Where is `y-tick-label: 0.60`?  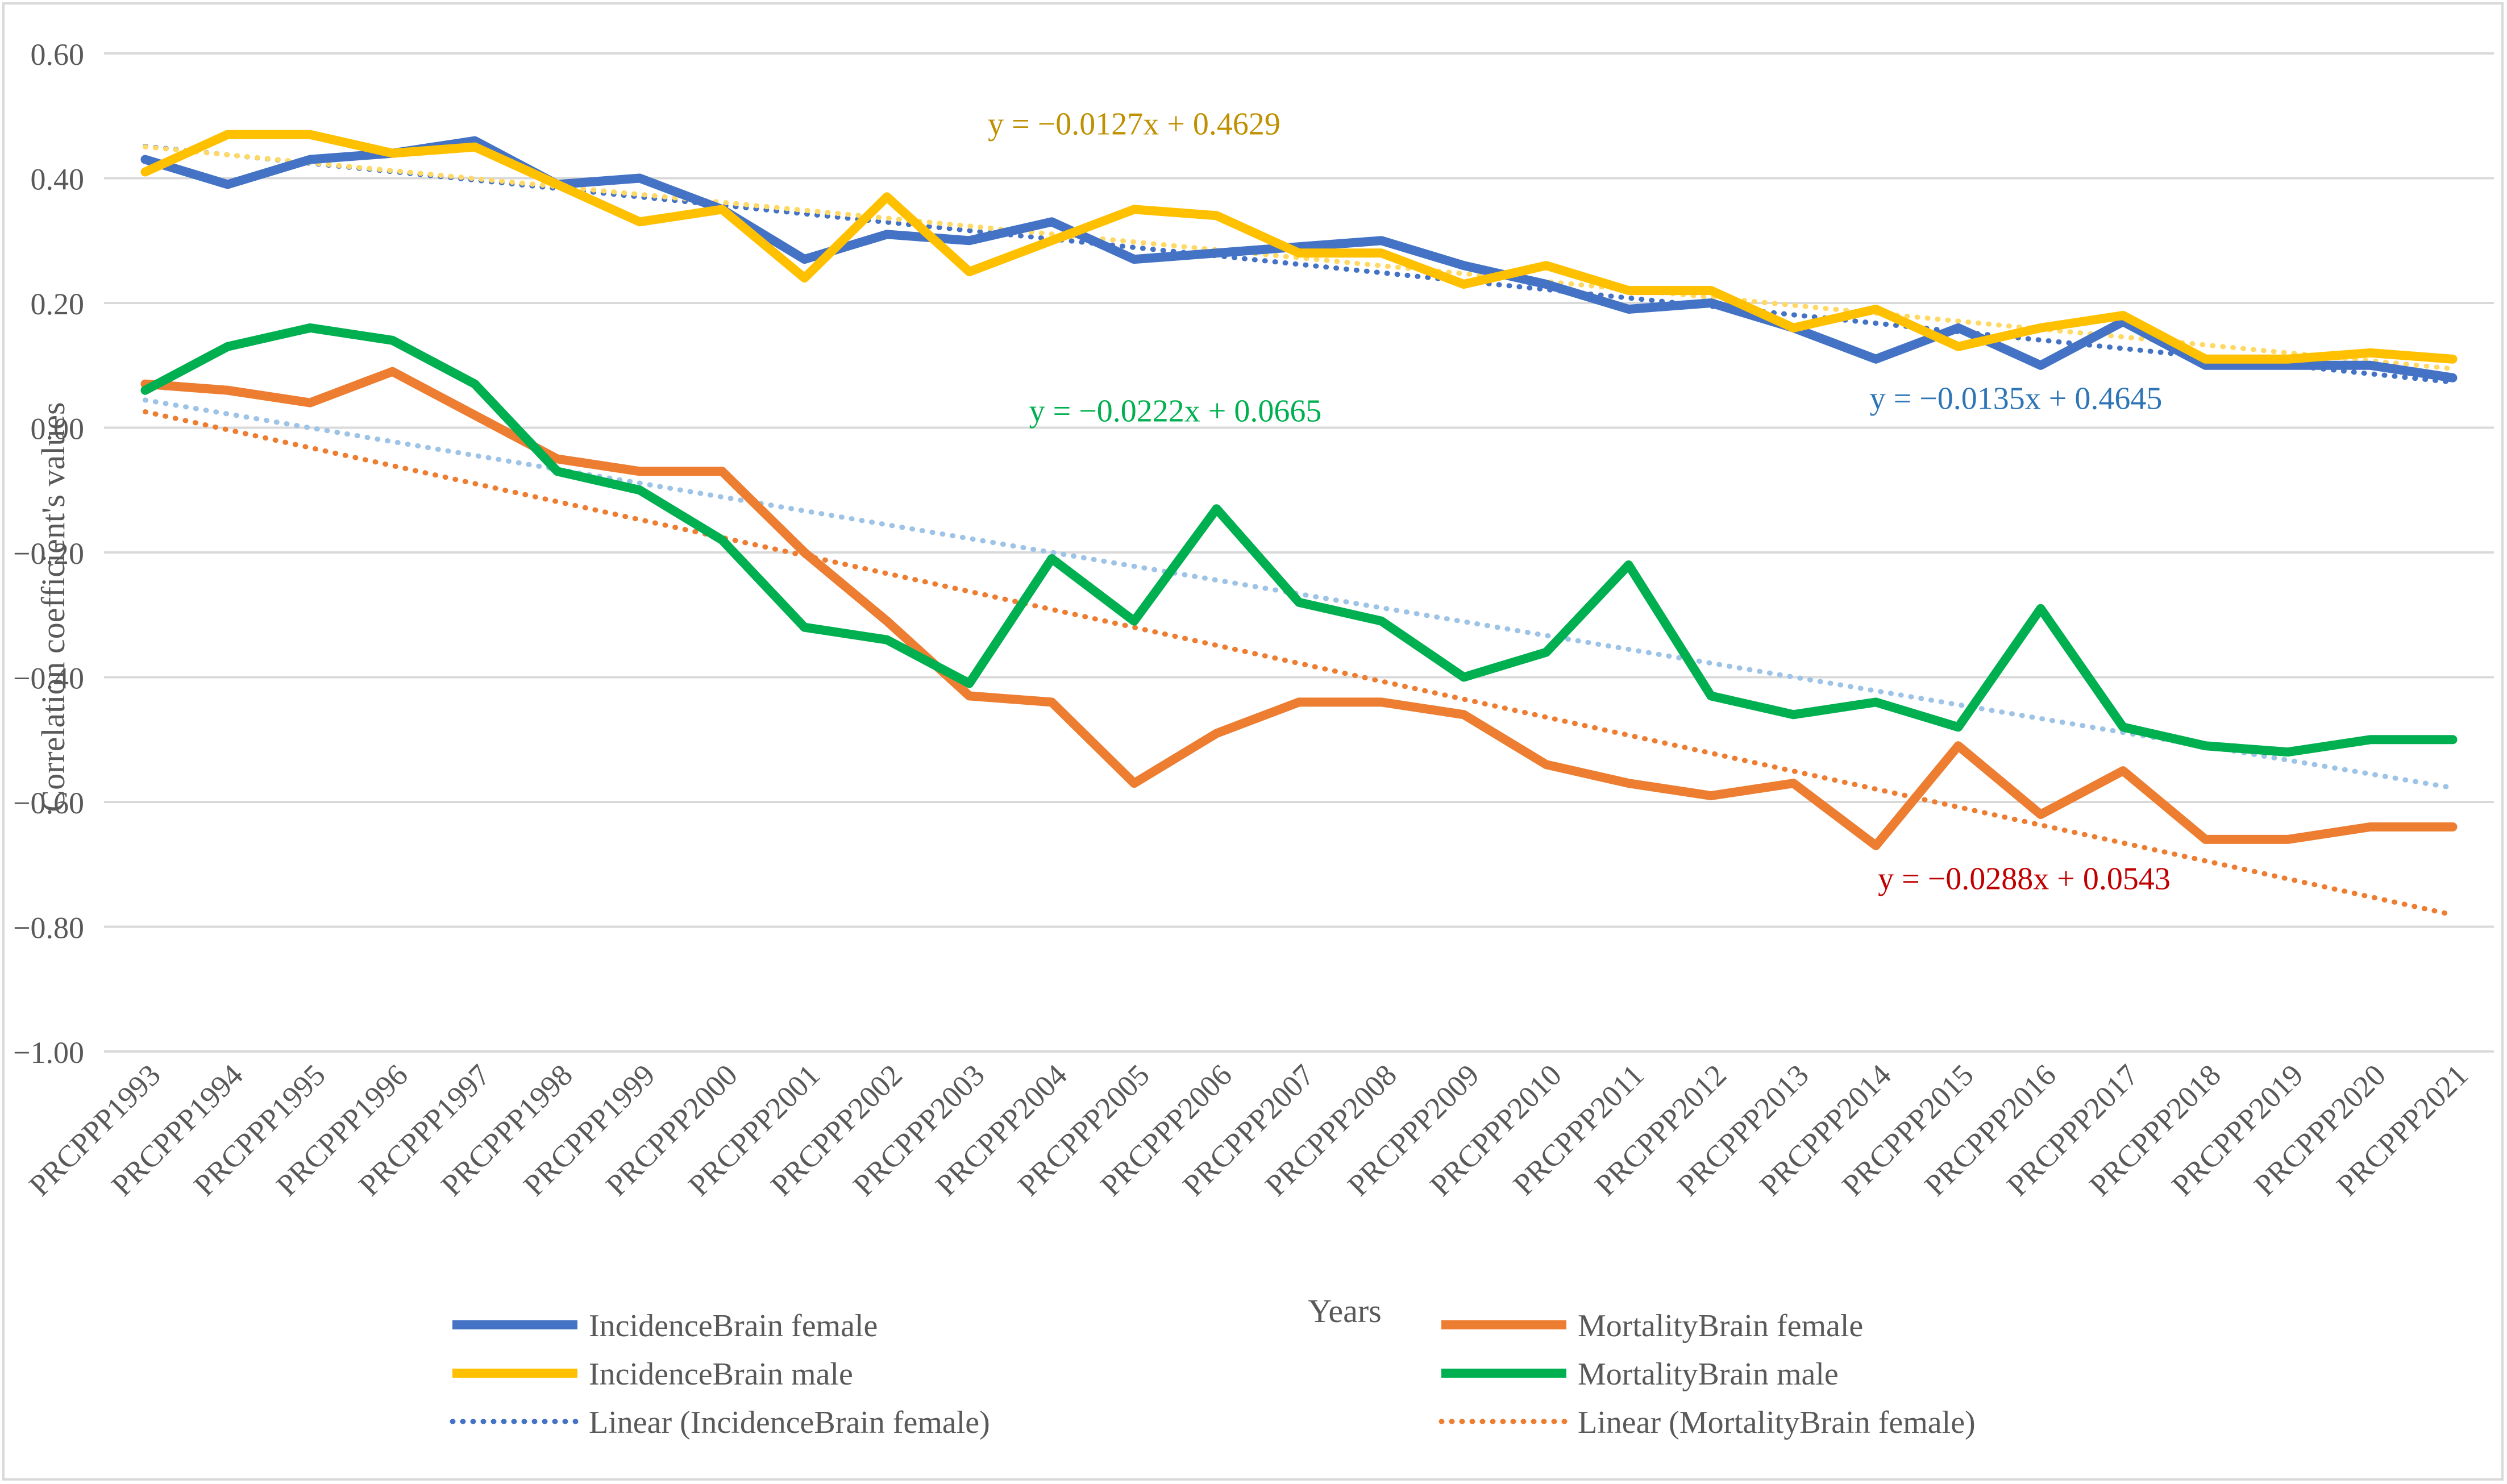
y-tick-label: 0.60 is located at coordinates (58, 55).